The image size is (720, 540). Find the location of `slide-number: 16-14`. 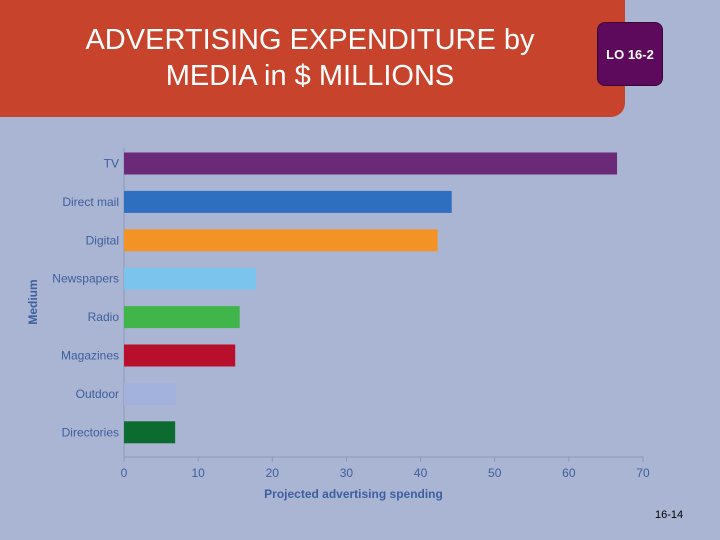

slide-number: 16-14 is located at coordinates (669, 515).